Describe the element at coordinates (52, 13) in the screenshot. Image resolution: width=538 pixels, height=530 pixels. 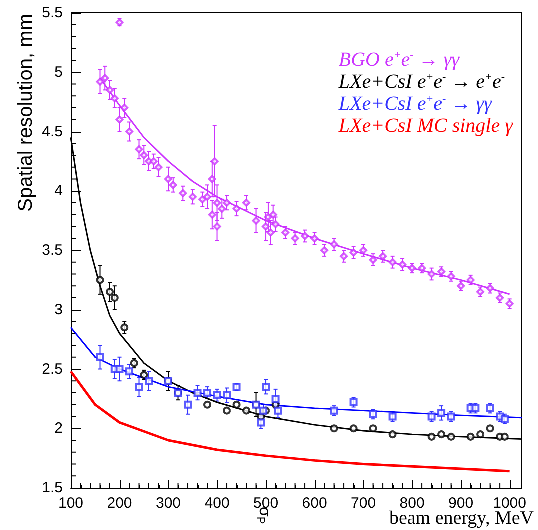
I see `y-tick-label: 5.5` at that location.